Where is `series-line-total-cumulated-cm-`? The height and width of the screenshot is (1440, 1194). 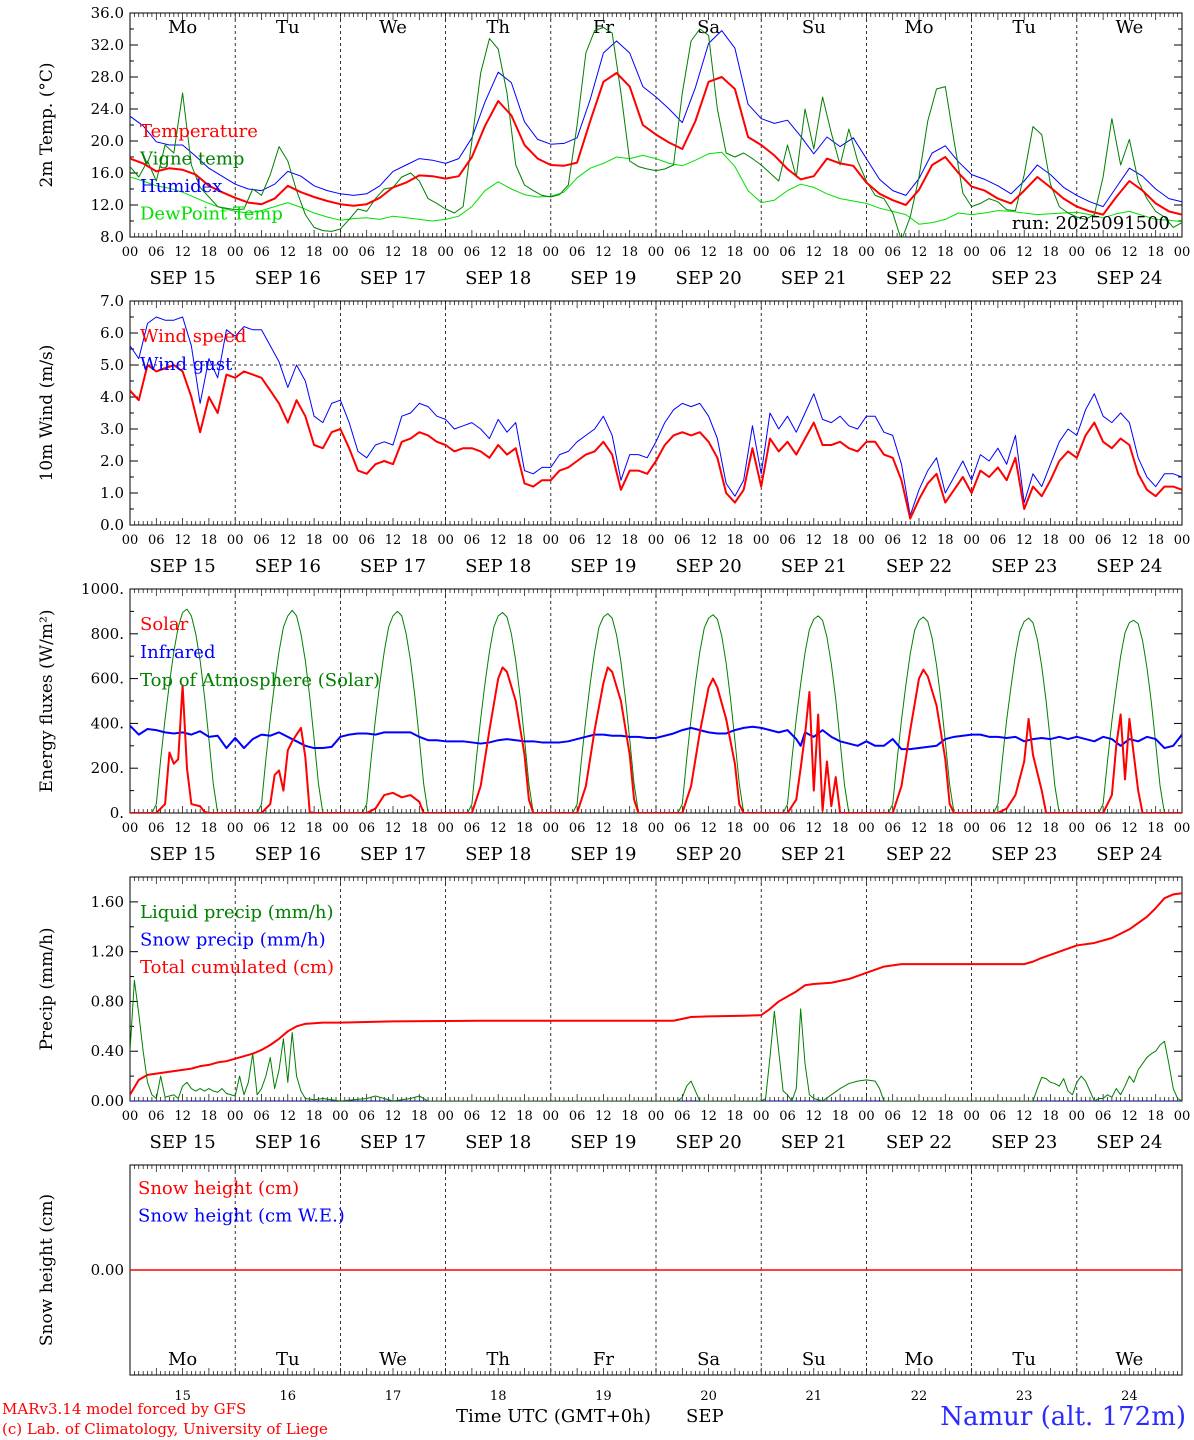 series-line-total-cumulated-cm- is located at coordinates (656, 994).